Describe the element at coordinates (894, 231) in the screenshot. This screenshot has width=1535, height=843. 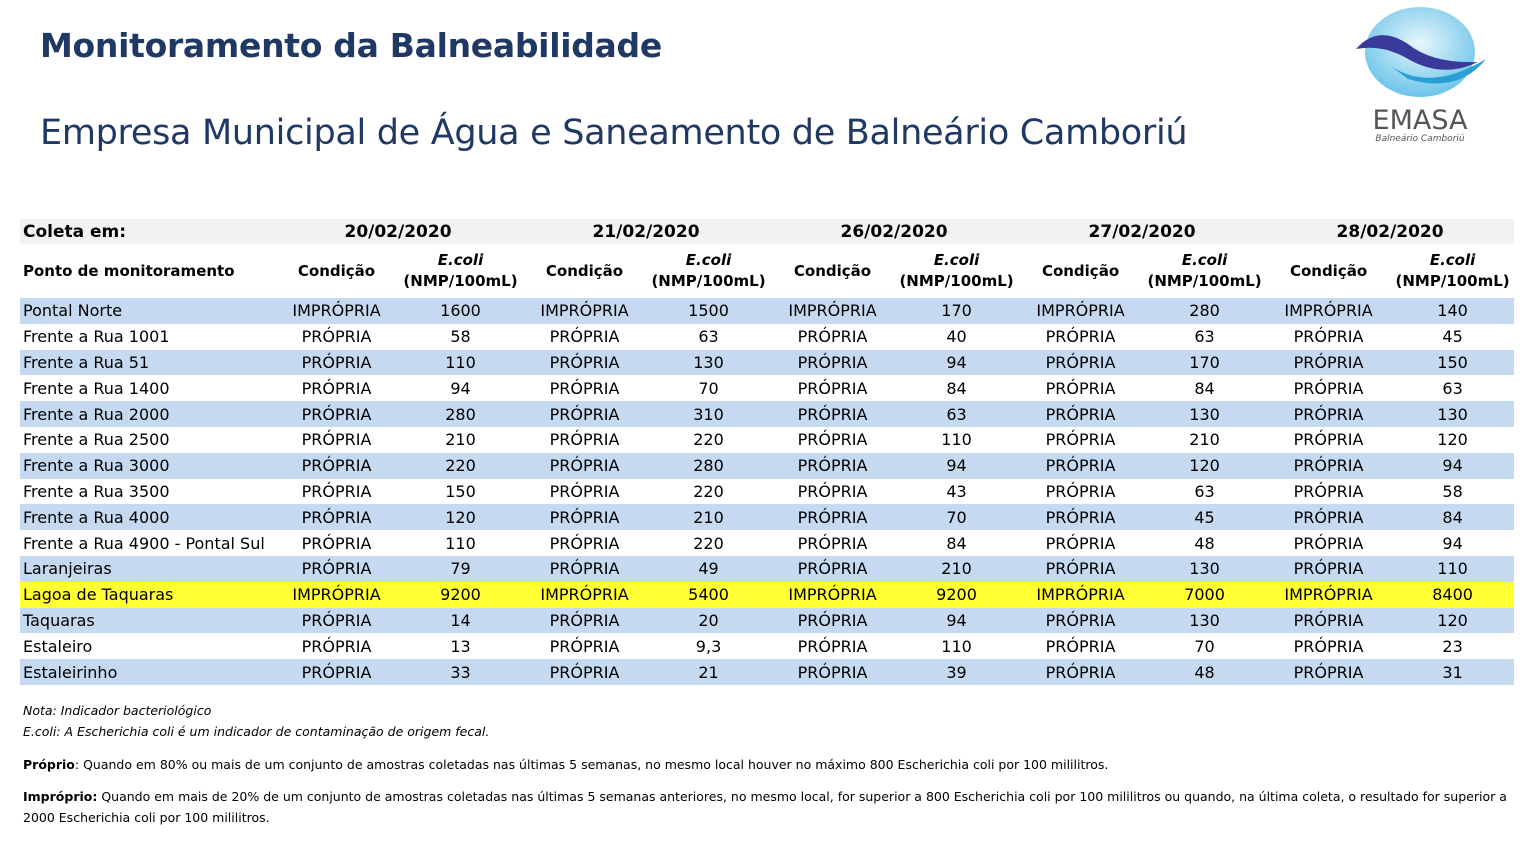
I see `date-header: 26/02/2020` at that location.